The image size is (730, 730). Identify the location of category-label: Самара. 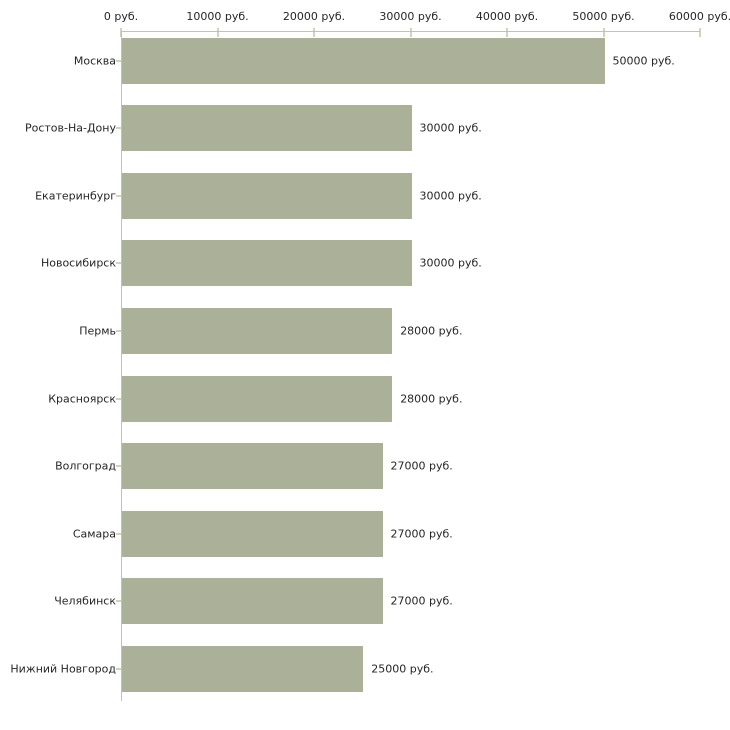
(94, 534).